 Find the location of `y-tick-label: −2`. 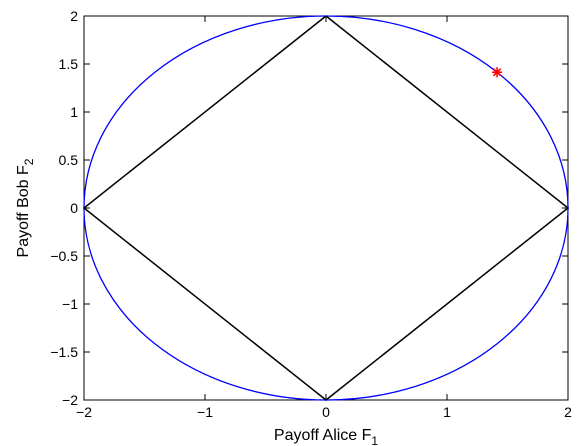

y-tick-label: −2 is located at coordinates (70, 400).